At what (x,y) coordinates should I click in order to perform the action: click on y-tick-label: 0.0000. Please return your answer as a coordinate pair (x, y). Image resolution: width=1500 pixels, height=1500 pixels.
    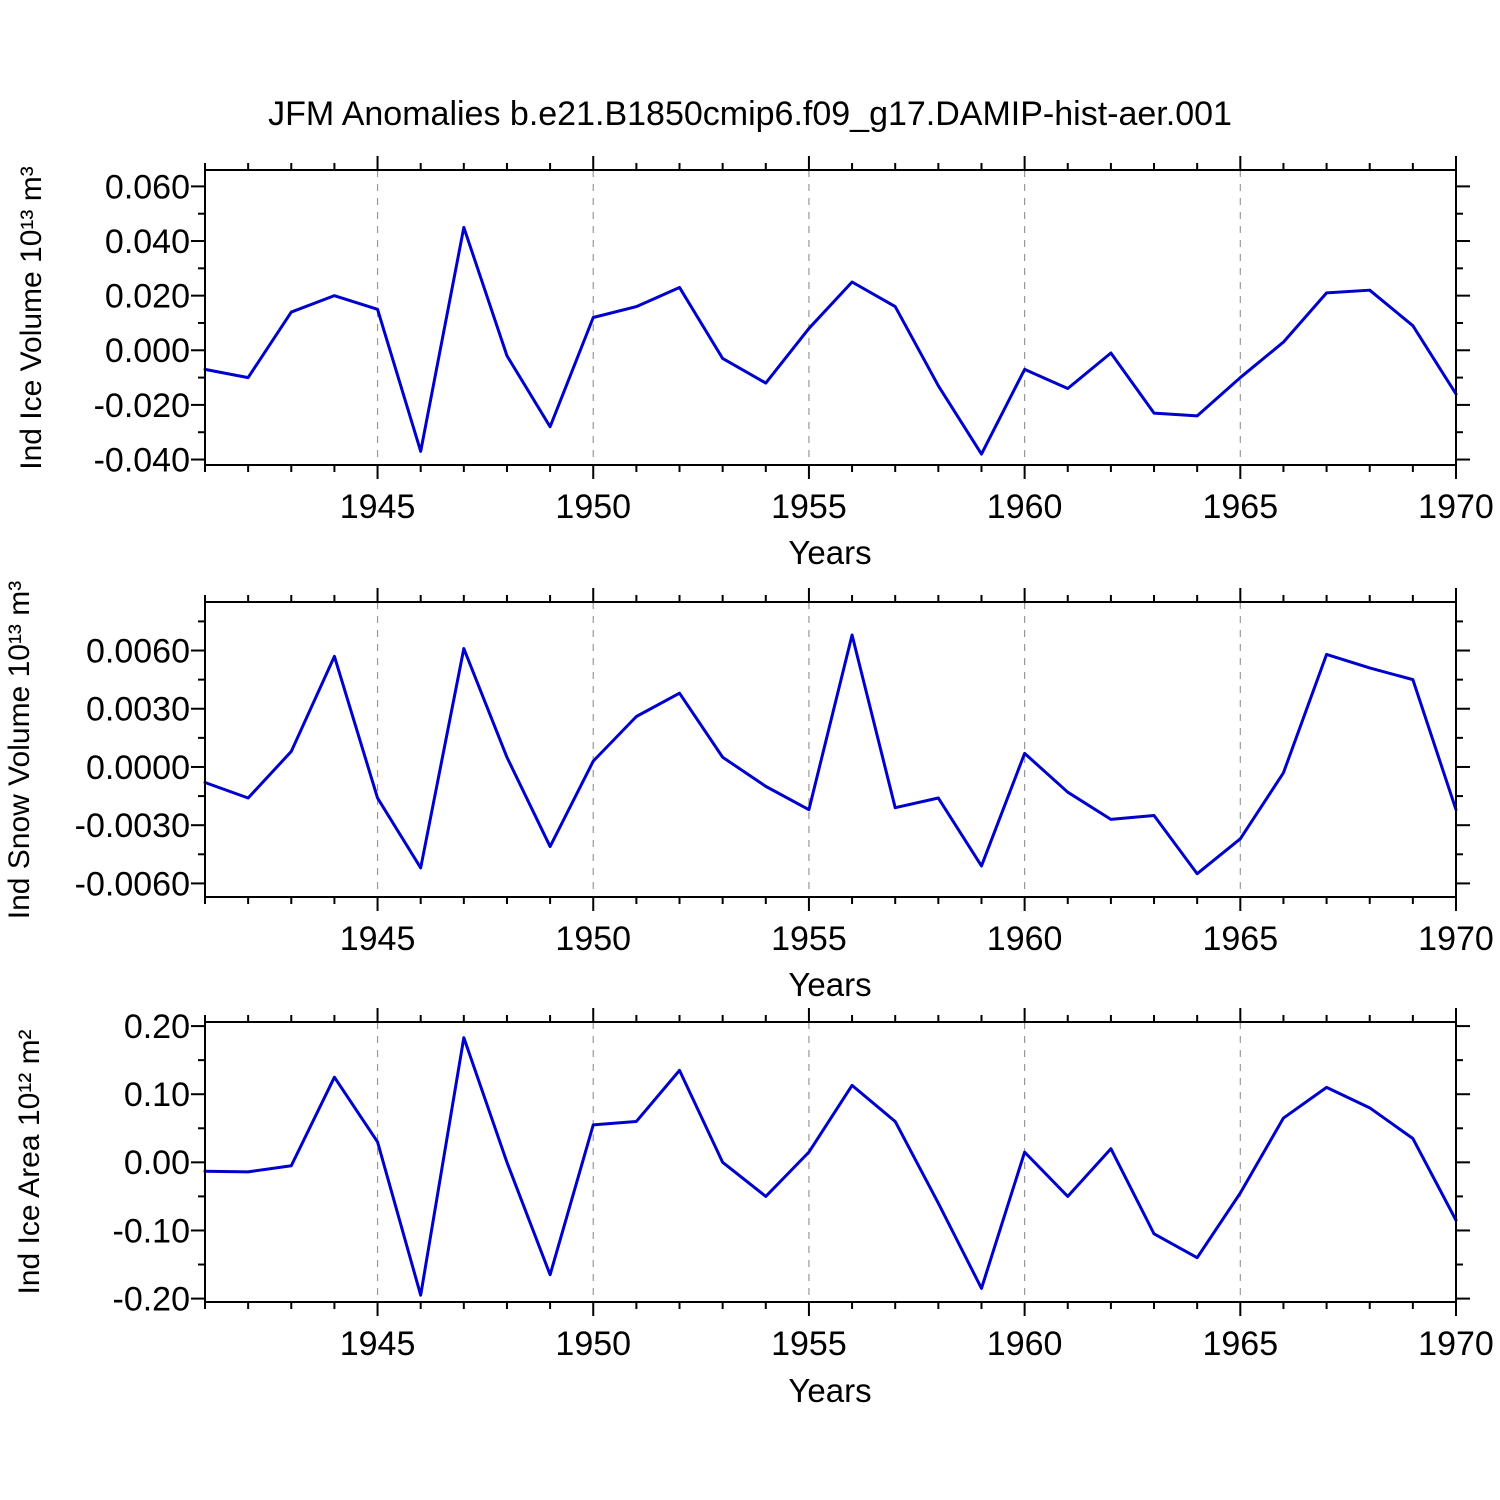
    Looking at the image, I should click on (138, 768).